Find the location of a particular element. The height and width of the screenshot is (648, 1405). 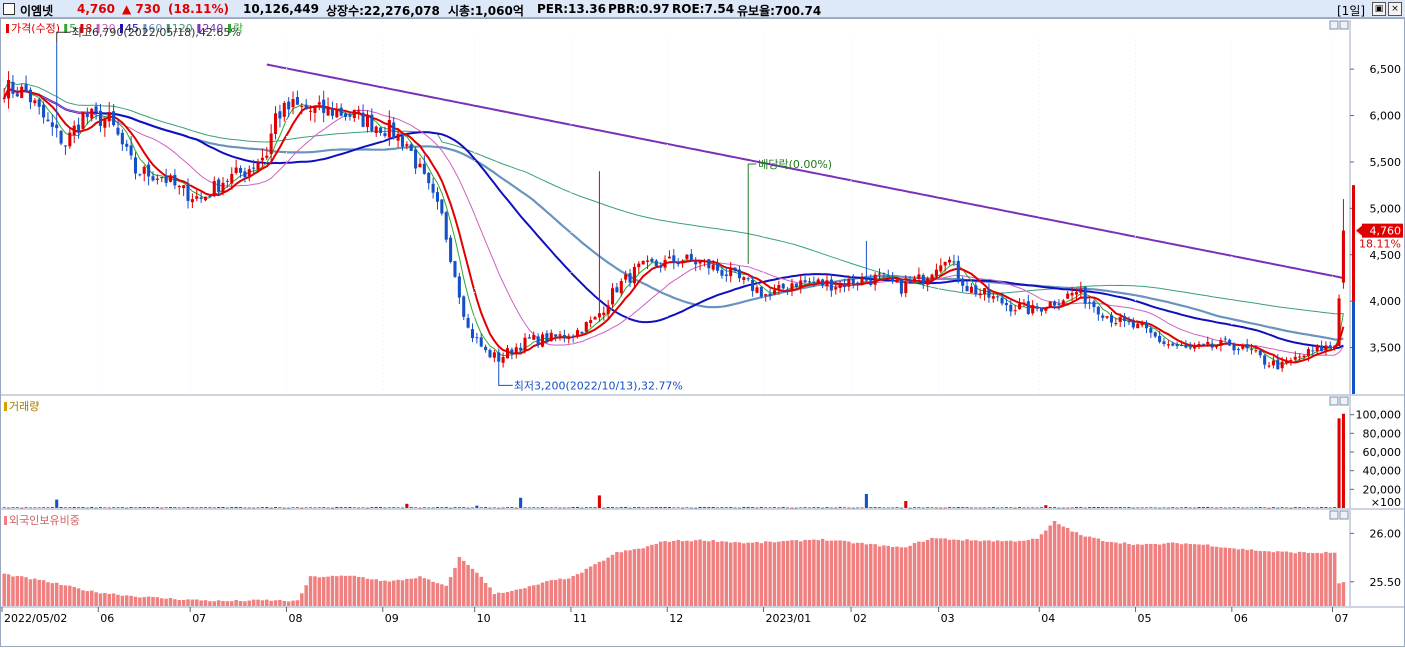

select-checkbox is located at coordinates (9, 9).